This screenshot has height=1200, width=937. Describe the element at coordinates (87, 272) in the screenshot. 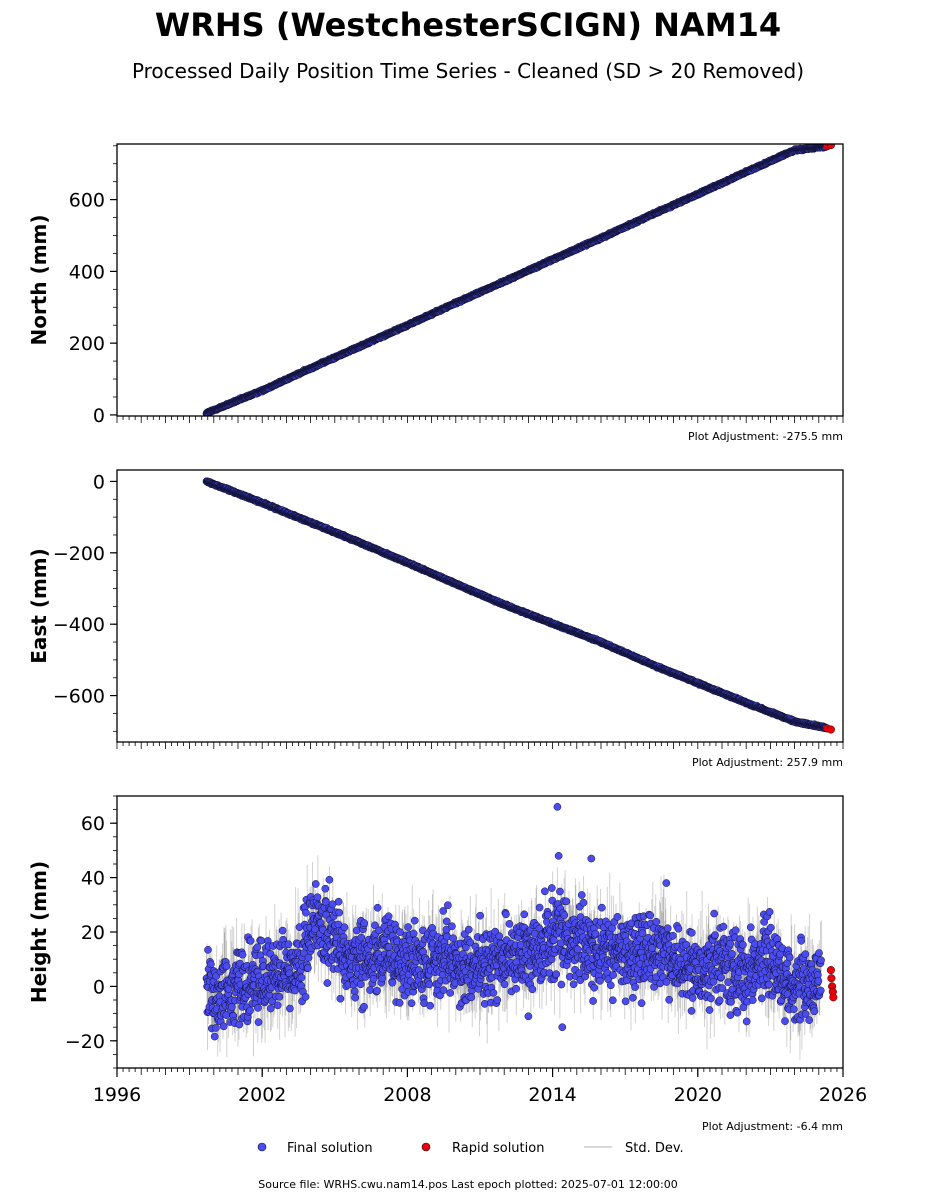

I see `y-tick-label: 400` at that location.